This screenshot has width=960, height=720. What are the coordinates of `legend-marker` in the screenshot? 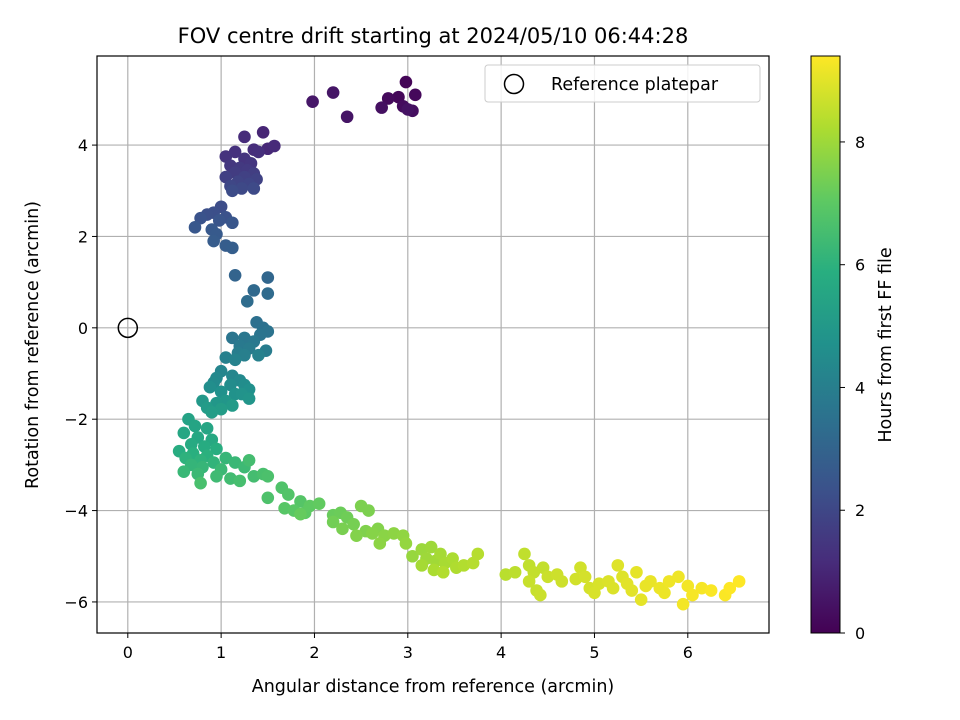 It's located at (514, 84).